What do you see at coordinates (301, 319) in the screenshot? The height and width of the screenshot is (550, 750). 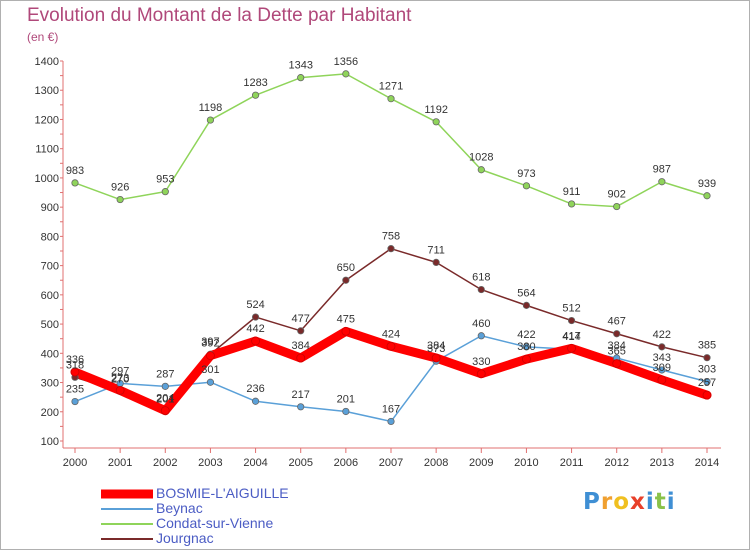 I see `data-label: 477` at bounding box center [301, 319].